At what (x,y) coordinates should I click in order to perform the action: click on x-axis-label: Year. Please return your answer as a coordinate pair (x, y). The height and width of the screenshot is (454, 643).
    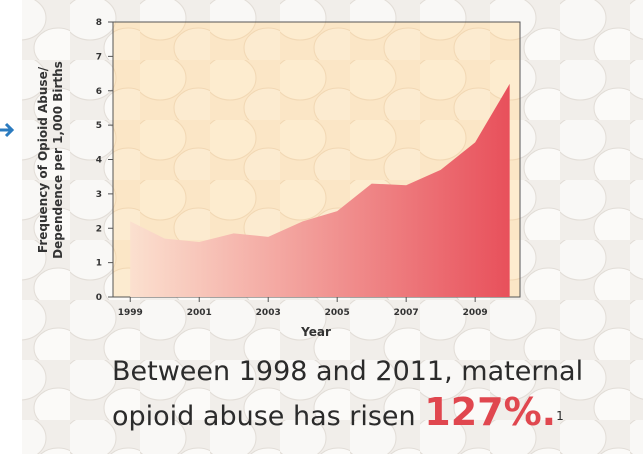
    Looking at the image, I should click on (315, 332).